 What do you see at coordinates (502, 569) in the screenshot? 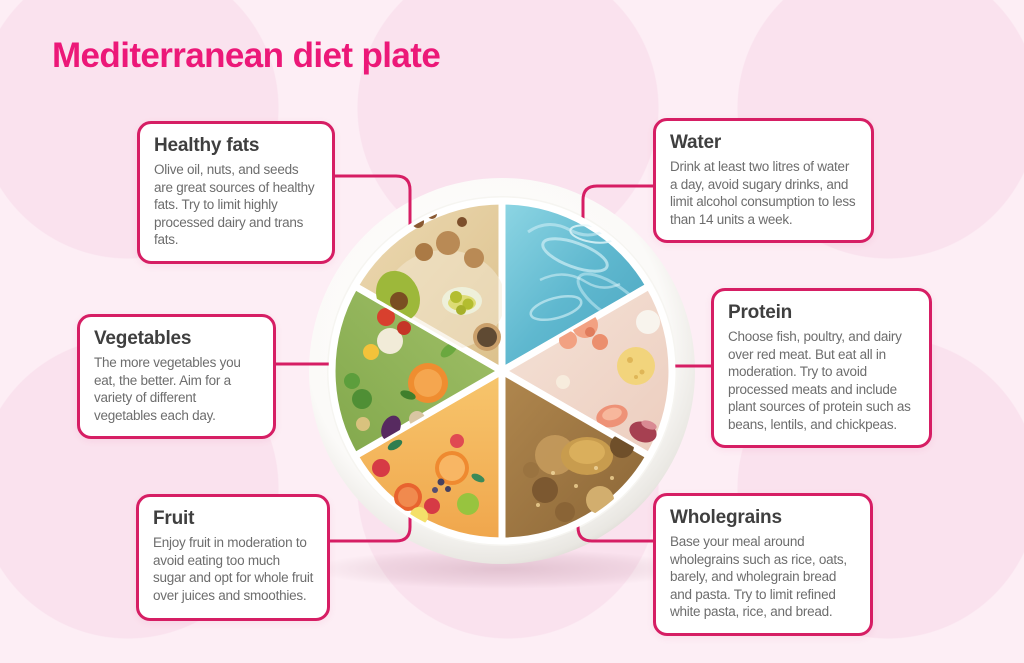
I see `plate-shadow` at bounding box center [502, 569].